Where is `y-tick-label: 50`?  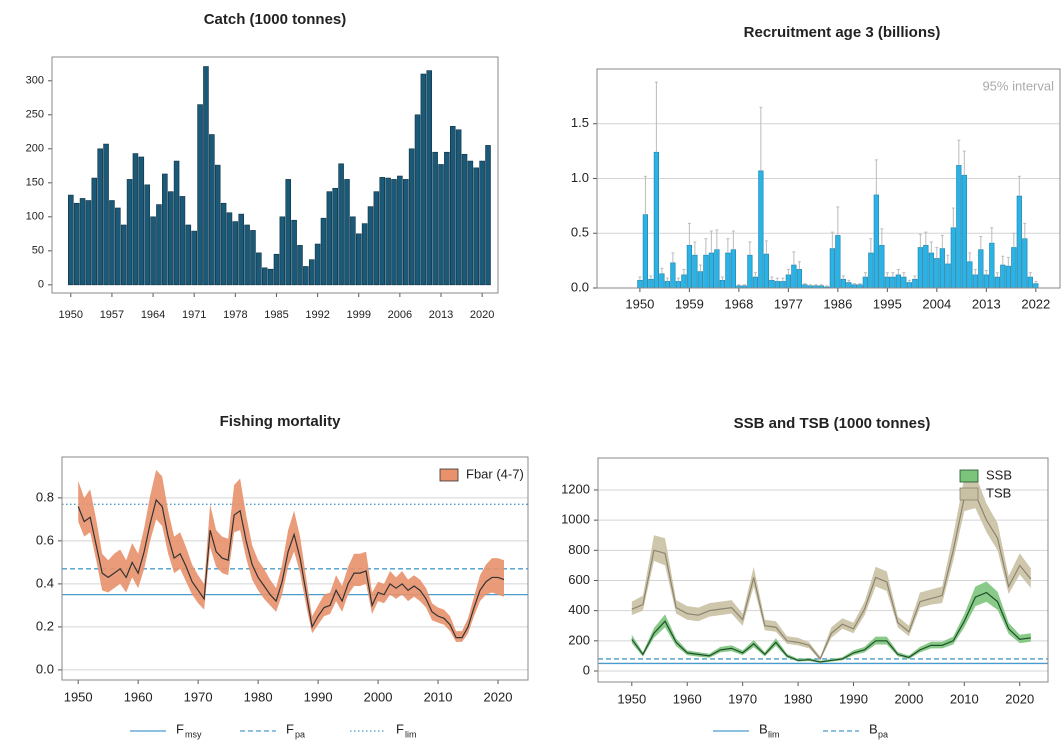 y-tick-label: 50 is located at coordinates (38, 251).